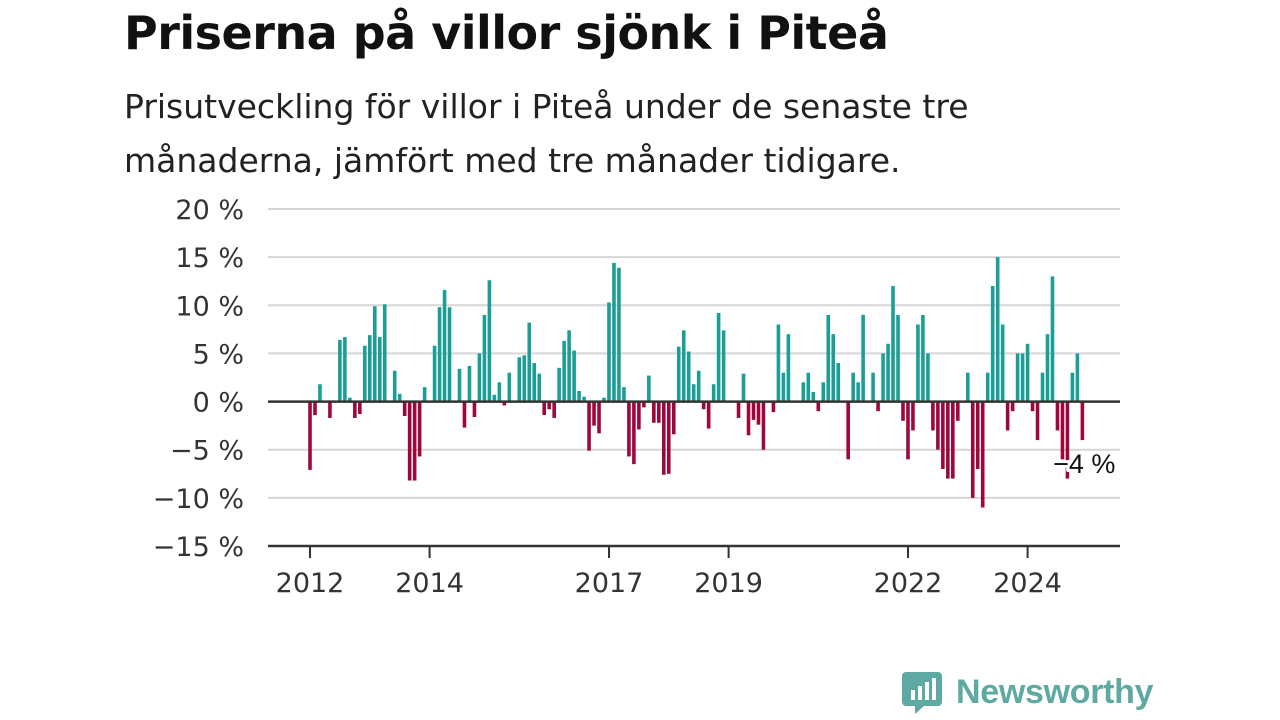 This screenshot has width=1280, height=720. I want to click on y-tick-label: 15 %, so click(209, 258).